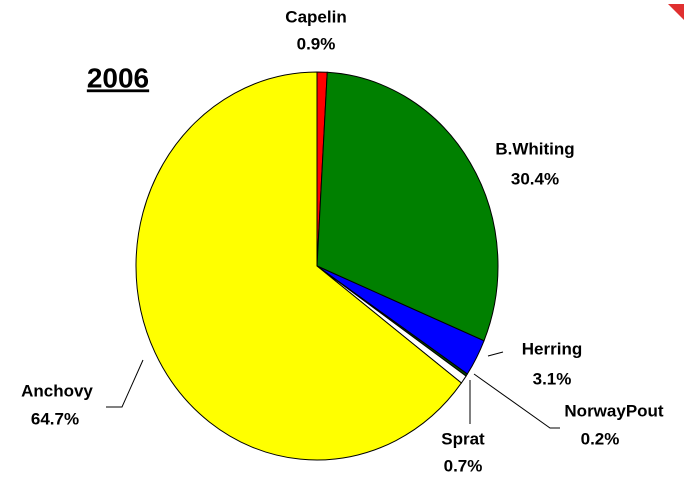  I want to click on corner-arrow, so click(676, 12).